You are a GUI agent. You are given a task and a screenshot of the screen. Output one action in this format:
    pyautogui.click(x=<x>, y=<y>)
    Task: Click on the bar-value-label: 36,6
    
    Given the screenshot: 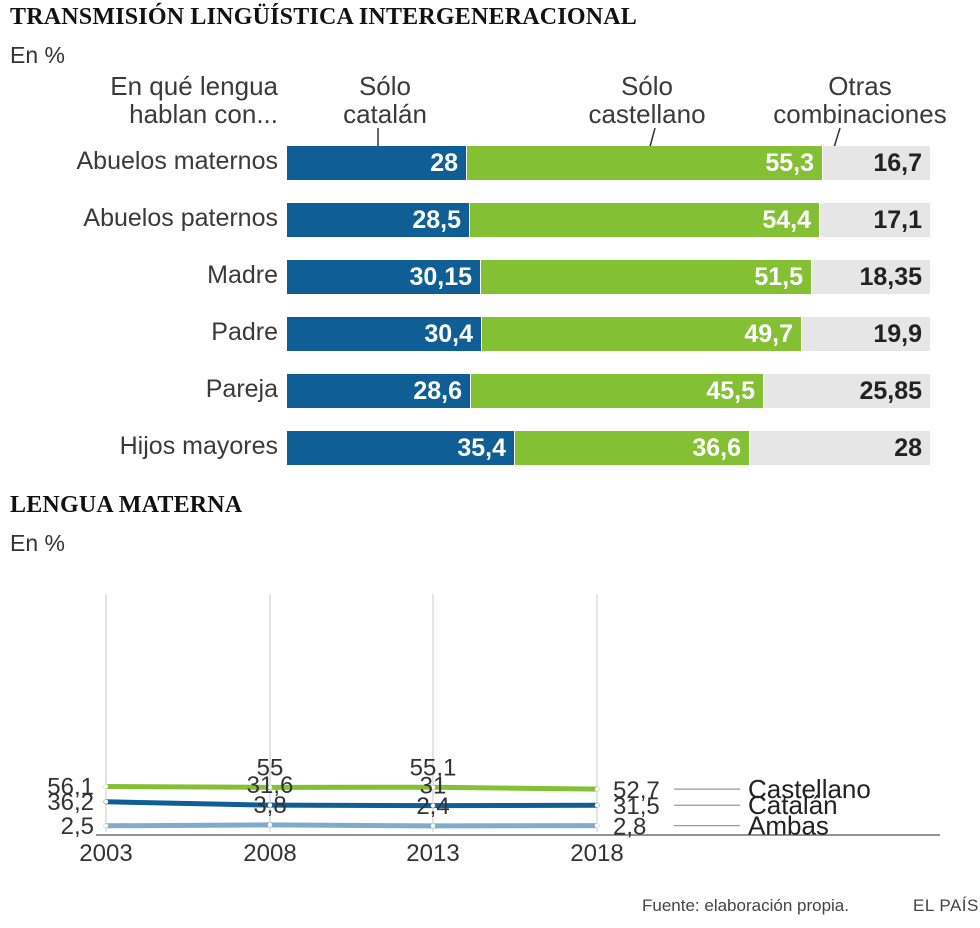 What is the action you would take?
    pyautogui.click(x=716, y=448)
    